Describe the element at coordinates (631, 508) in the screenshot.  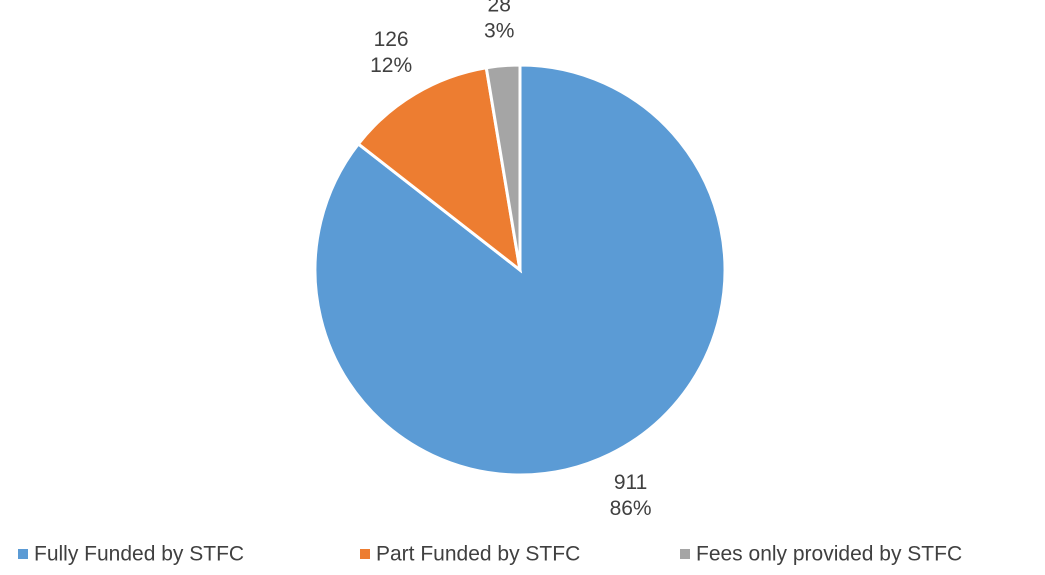
I see `percent-label: 86%` at that location.